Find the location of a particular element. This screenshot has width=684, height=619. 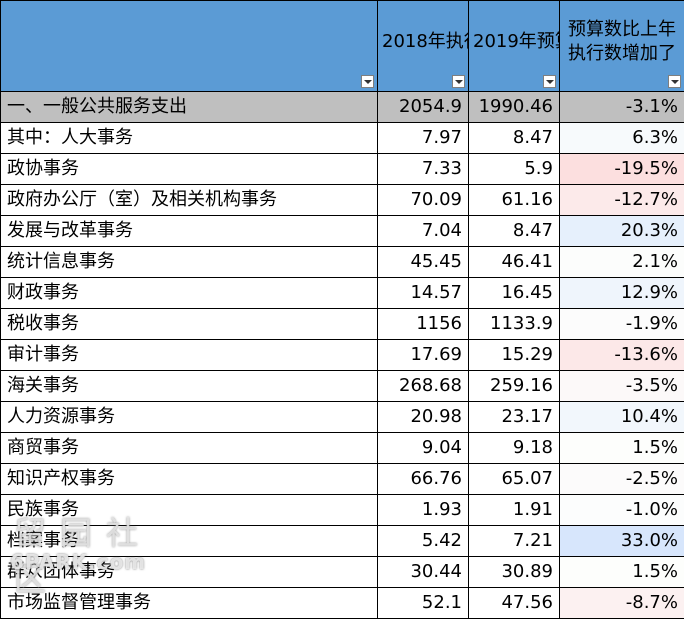

row-name-cell: 民族事务 is located at coordinates (189, 510).